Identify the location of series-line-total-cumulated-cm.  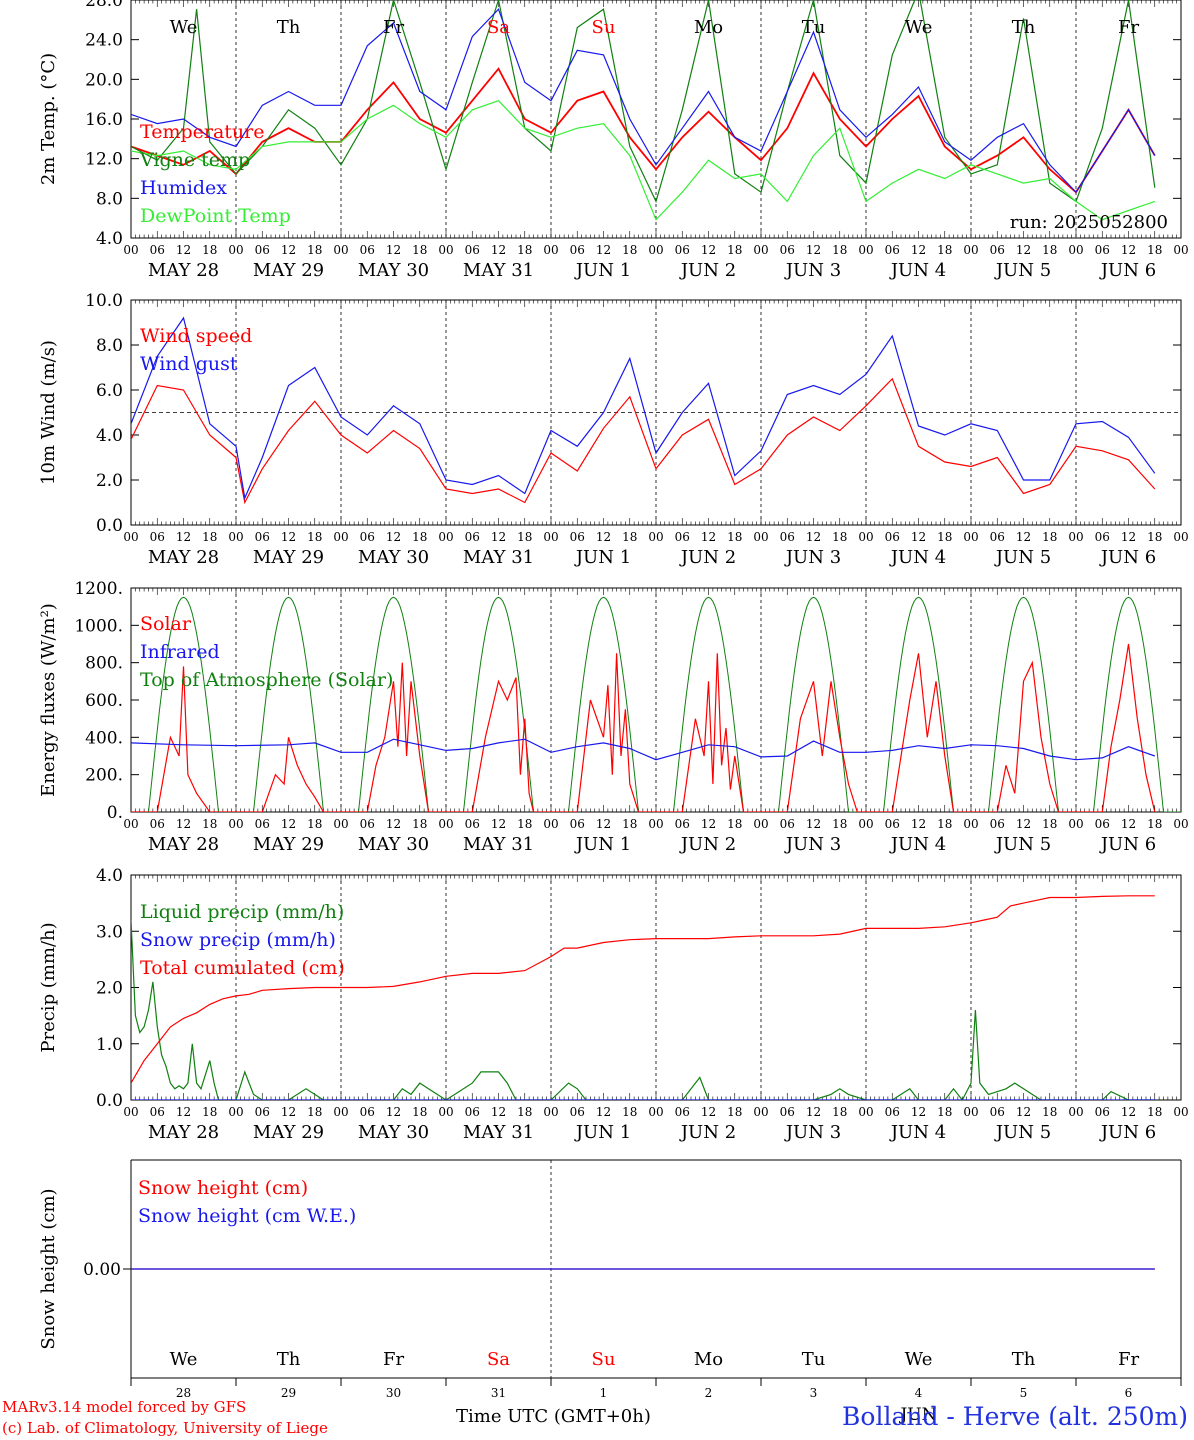
(643, 989).